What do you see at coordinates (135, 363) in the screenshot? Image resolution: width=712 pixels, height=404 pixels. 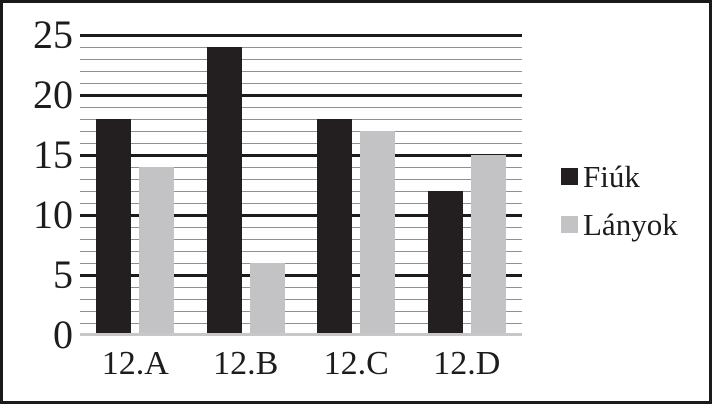 I see `x-category-label: 12.A` at bounding box center [135, 363].